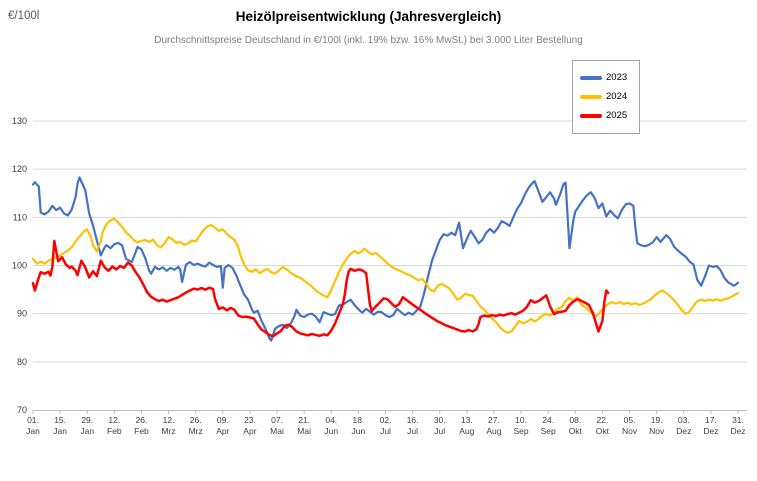 The width and height of the screenshot is (757, 481). I want to click on legend: 2023 2024 2025, so click(606, 97).